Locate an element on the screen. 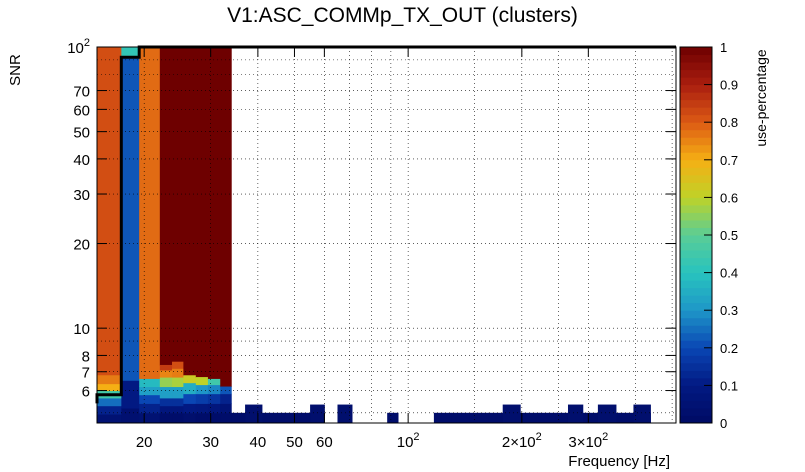 The image size is (805, 472). y-tick-label: 8 is located at coordinates (86, 356).